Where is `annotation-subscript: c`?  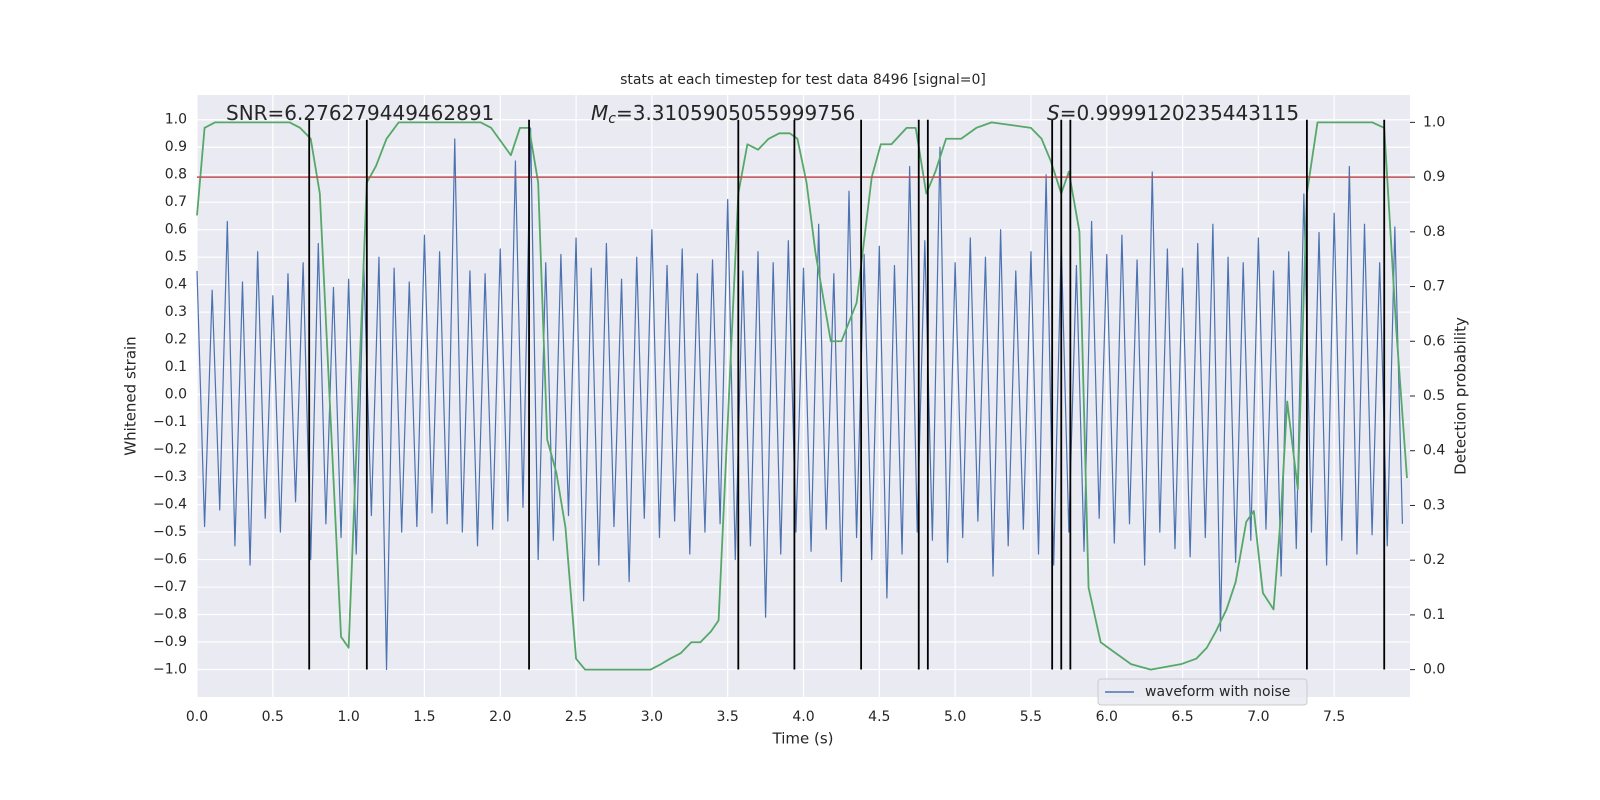
annotation-subscript: c is located at coordinates (612, 119).